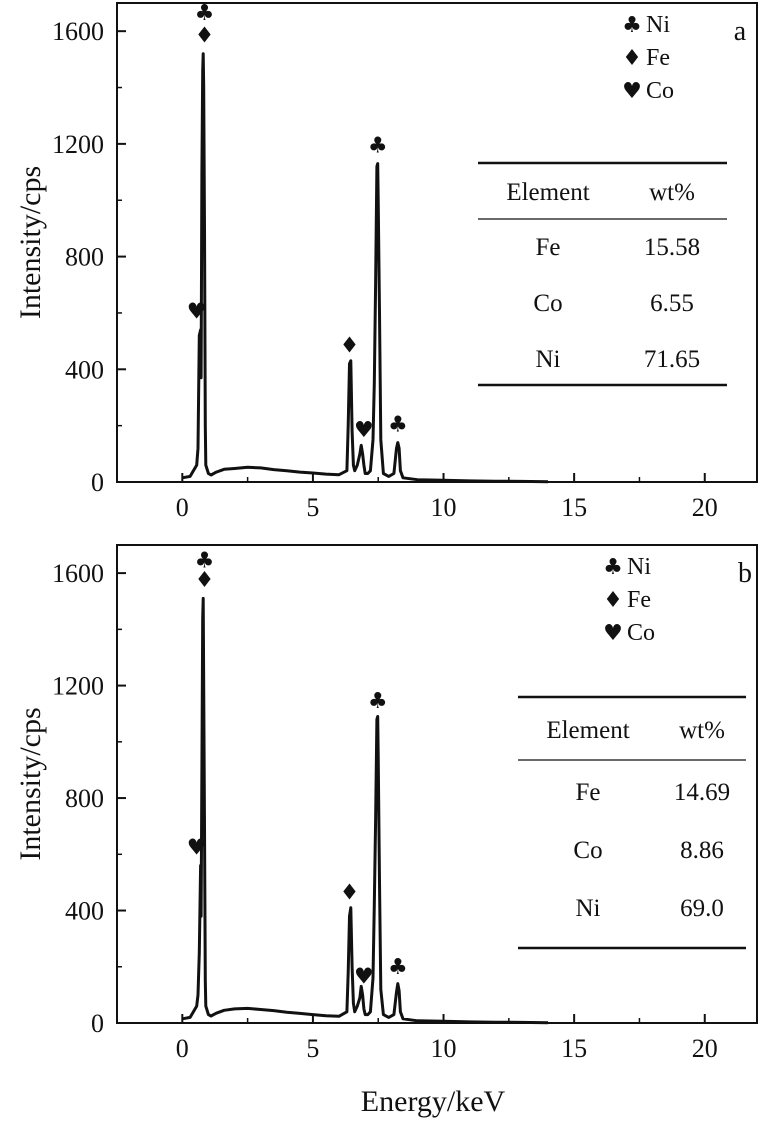  What do you see at coordinates (672, 303) in the screenshot?
I see `table-cell: 6.55` at bounding box center [672, 303].